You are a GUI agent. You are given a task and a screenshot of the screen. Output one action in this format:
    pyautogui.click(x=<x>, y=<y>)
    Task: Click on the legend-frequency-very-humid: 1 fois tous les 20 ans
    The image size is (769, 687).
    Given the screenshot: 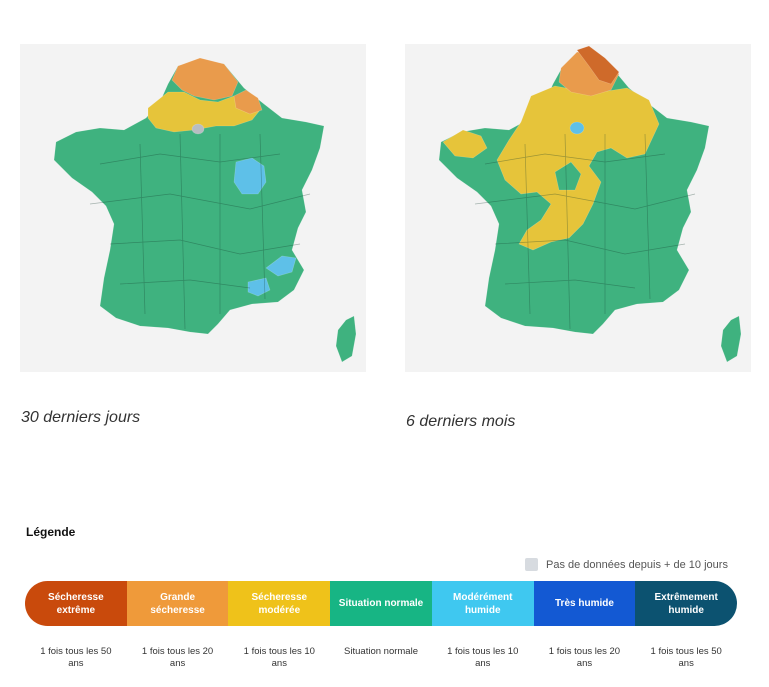 What is the action you would take?
    pyautogui.click(x=584, y=657)
    